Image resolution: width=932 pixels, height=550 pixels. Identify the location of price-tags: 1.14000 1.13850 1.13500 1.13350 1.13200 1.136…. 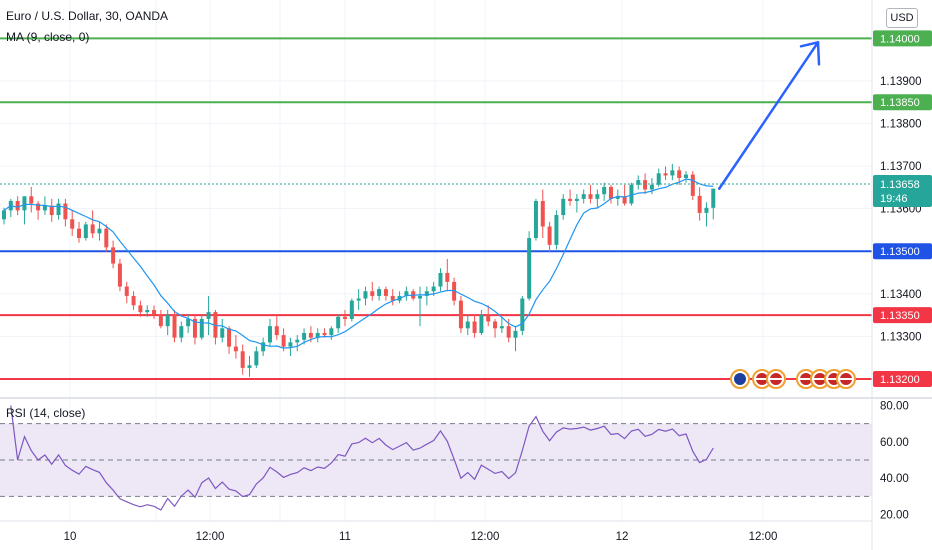
(902, 208).